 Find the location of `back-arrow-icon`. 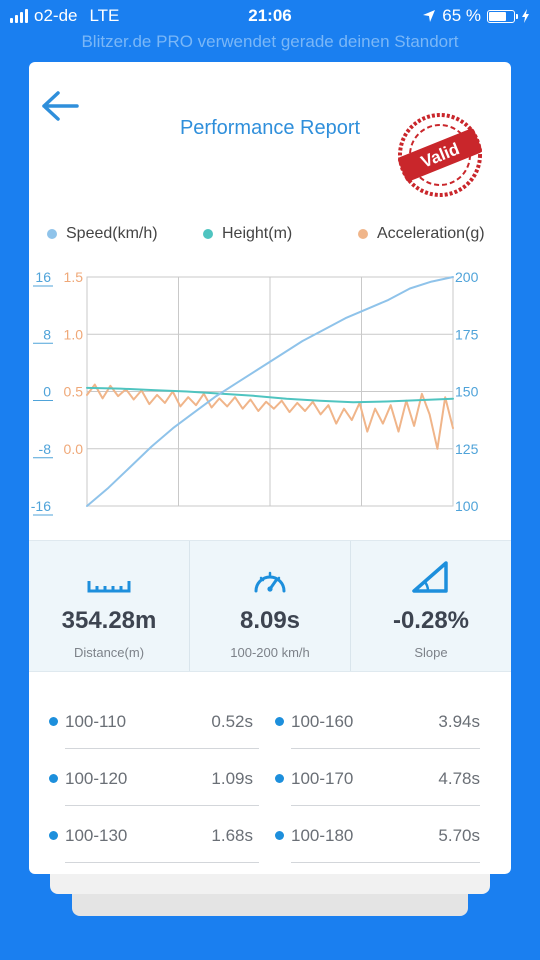

back-arrow-icon is located at coordinates (60, 106).